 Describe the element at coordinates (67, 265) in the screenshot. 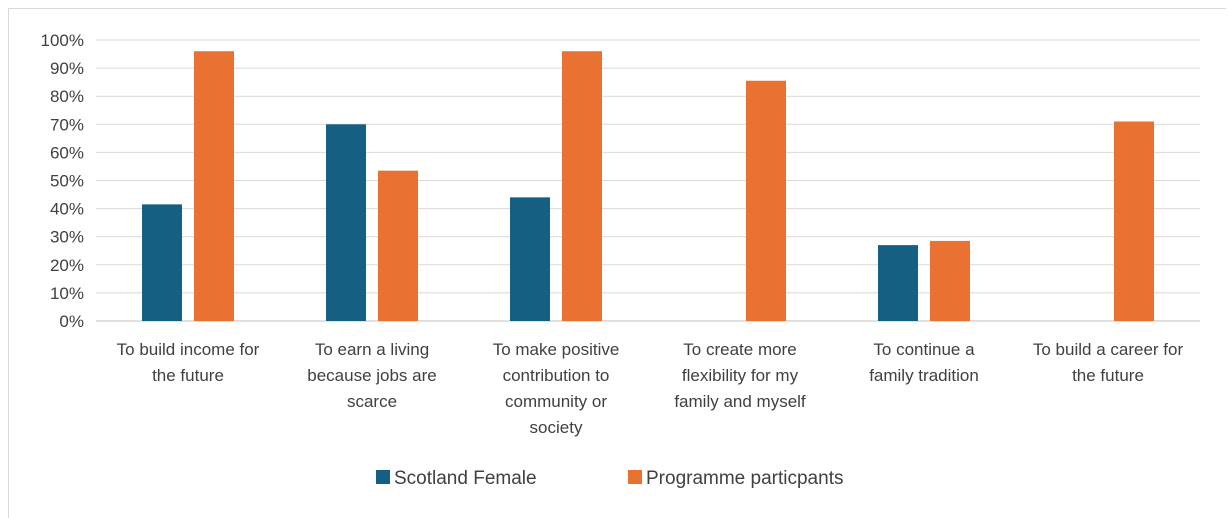

I see `y-tick-label: 20%` at that location.